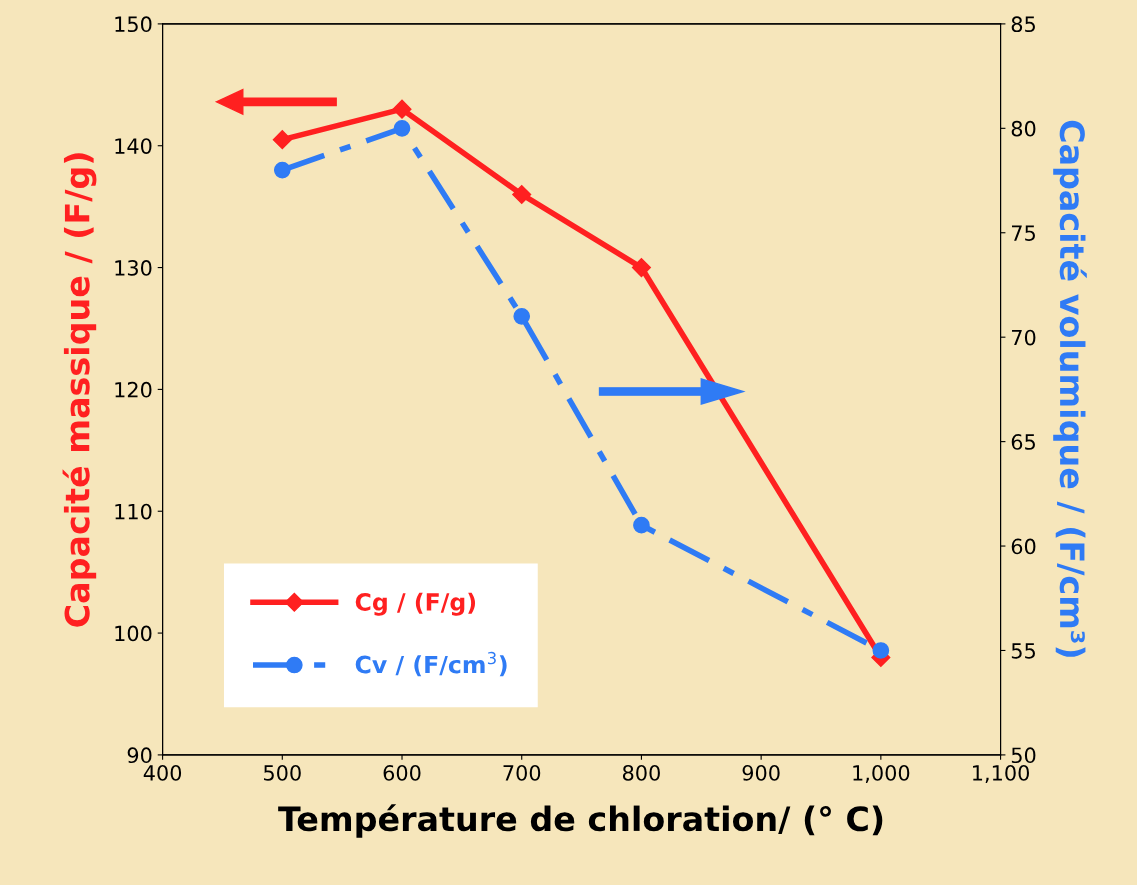 The width and height of the screenshot is (1137, 885). I want to click on x-tick-label: 1,100, so click(1001, 774).